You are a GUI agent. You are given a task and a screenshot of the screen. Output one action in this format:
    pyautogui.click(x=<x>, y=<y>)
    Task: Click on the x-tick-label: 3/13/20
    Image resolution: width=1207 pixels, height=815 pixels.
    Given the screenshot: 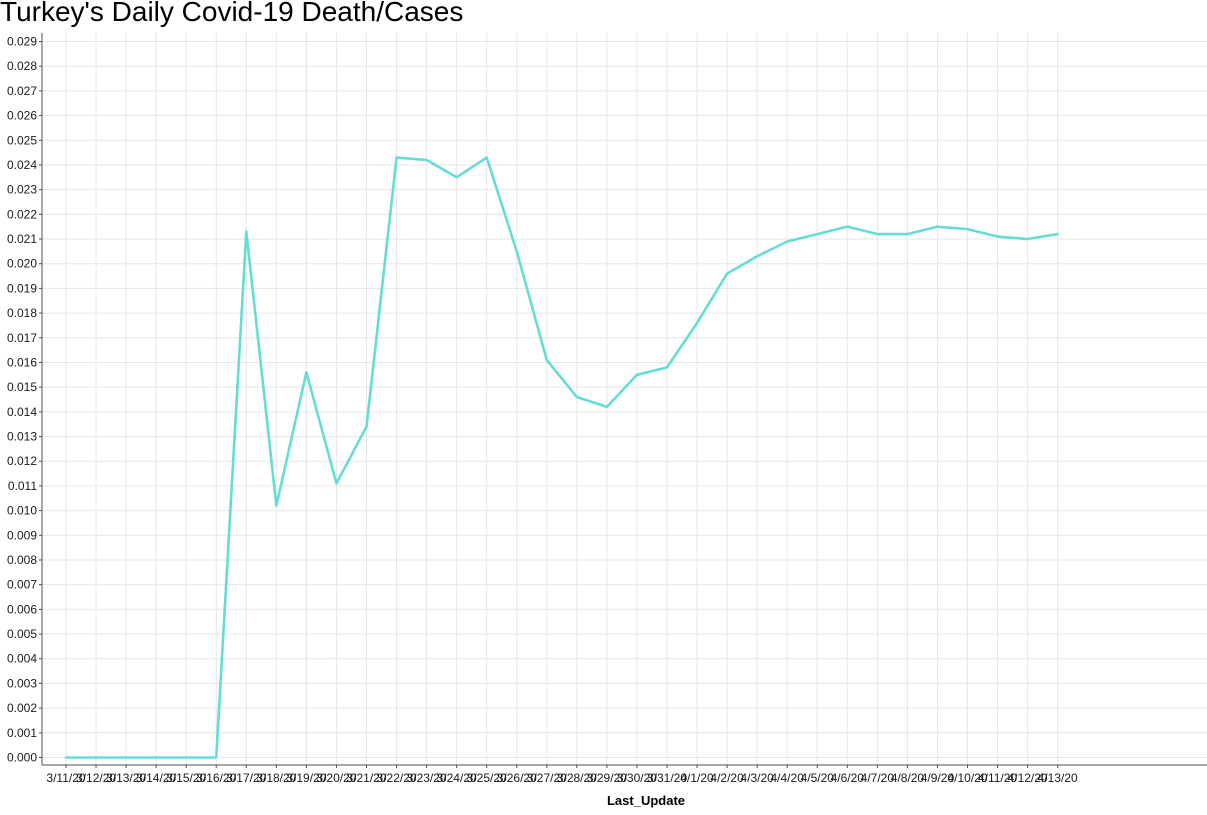 What is the action you would take?
    pyautogui.click(x=126, y=778)
    